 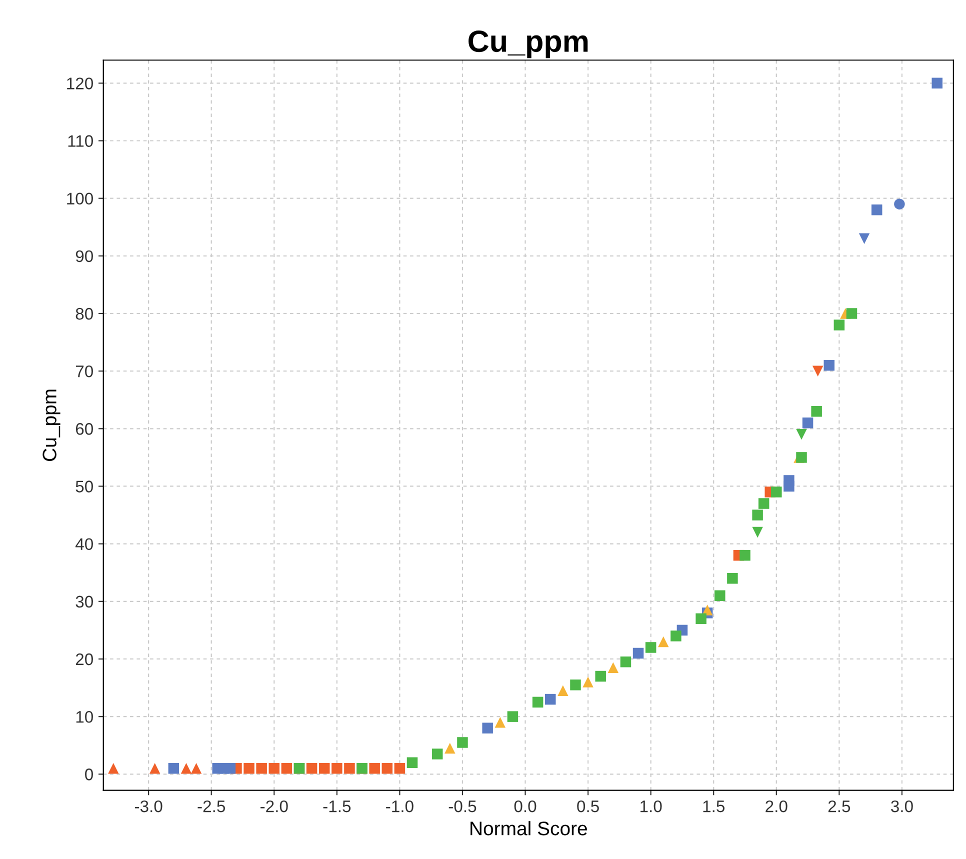 I want to click on x-tick-label: -0.5, so click(x=462, y=806).